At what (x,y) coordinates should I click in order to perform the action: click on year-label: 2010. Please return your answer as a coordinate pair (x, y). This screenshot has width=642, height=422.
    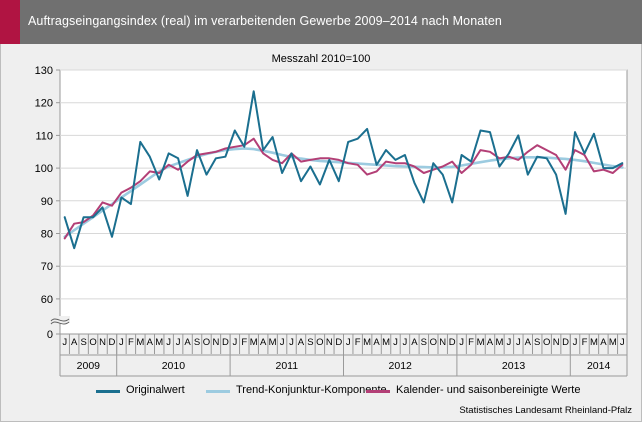
    Looking at the image, I should click on (174, 366).